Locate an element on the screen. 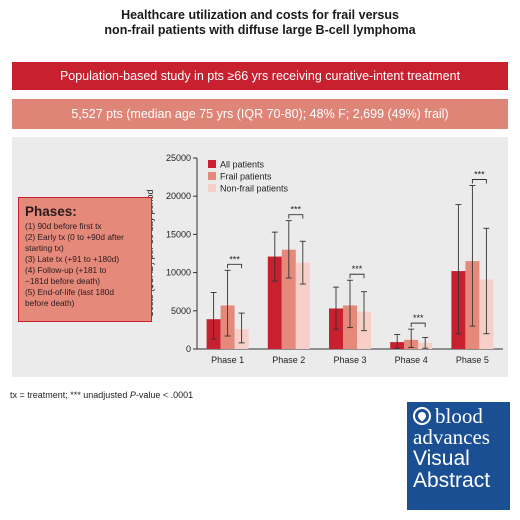 Image resolution: width=520 pixels, height=520 pixels. blood-drop-icon is located at coordinates (422, 416).